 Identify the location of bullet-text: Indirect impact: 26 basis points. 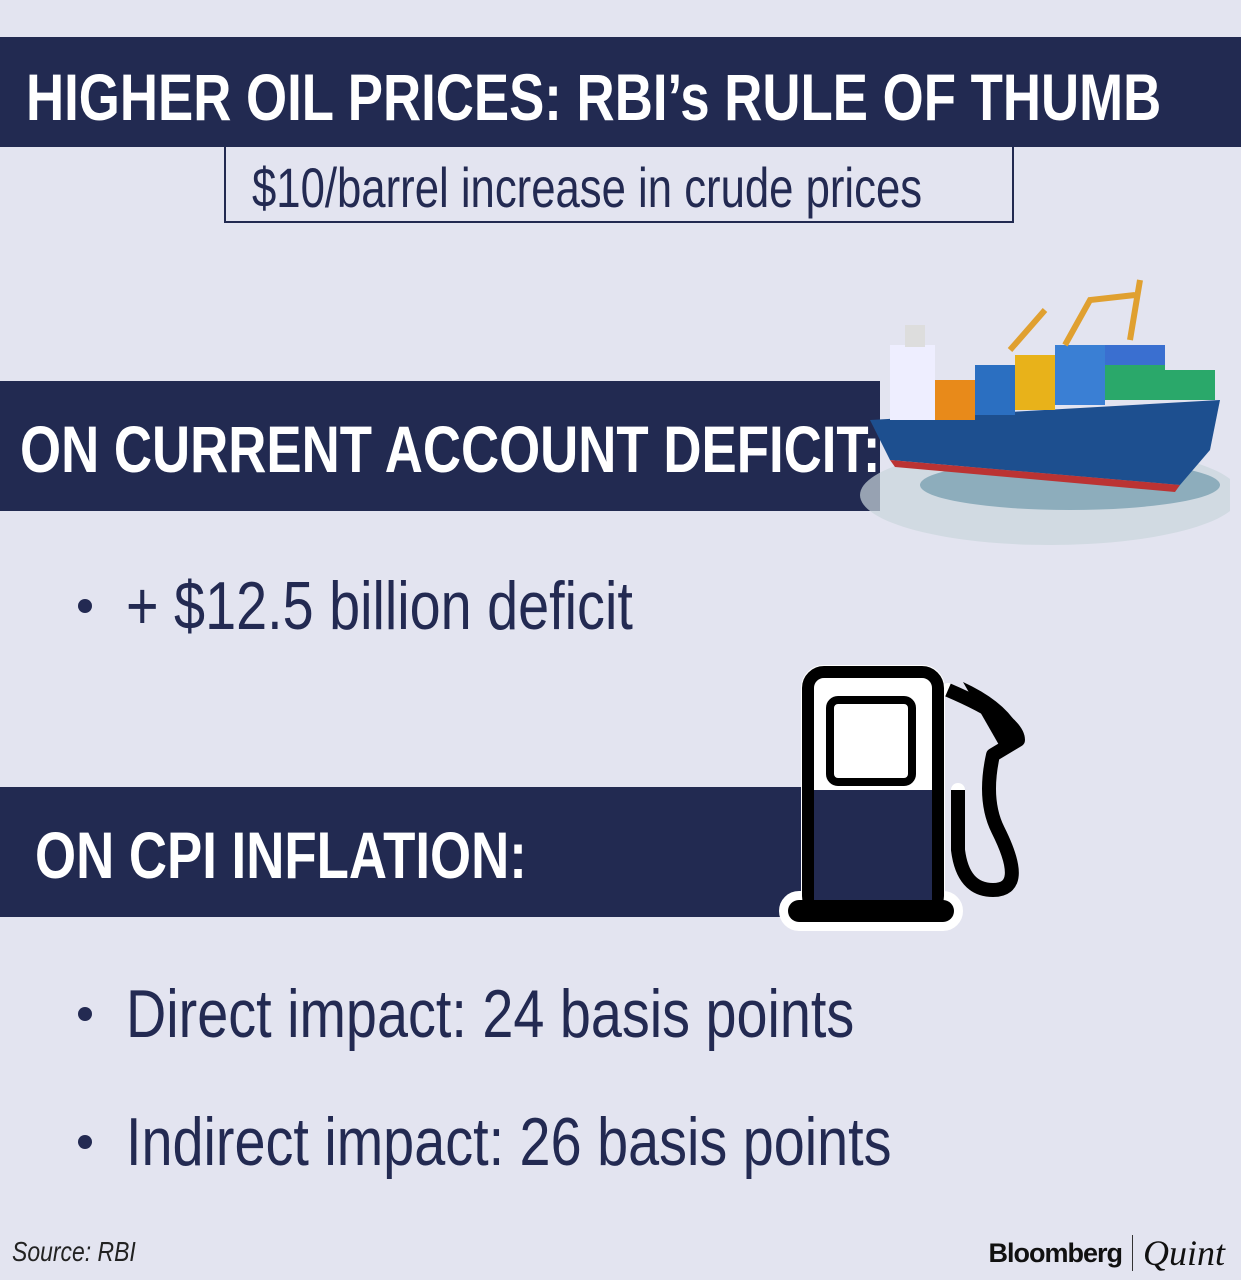
(509, 1142).